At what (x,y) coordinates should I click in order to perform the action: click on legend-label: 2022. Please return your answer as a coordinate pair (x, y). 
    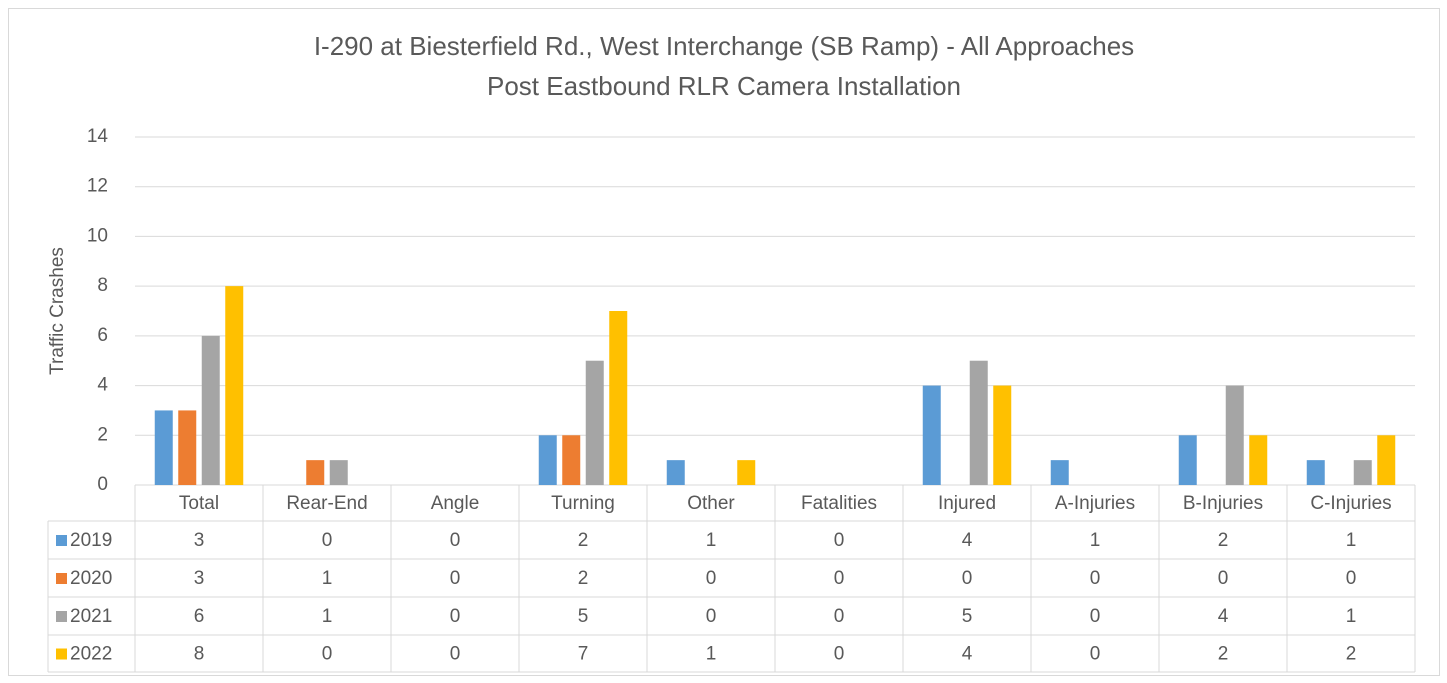
    Looking at the image, I should click on (91, 654).